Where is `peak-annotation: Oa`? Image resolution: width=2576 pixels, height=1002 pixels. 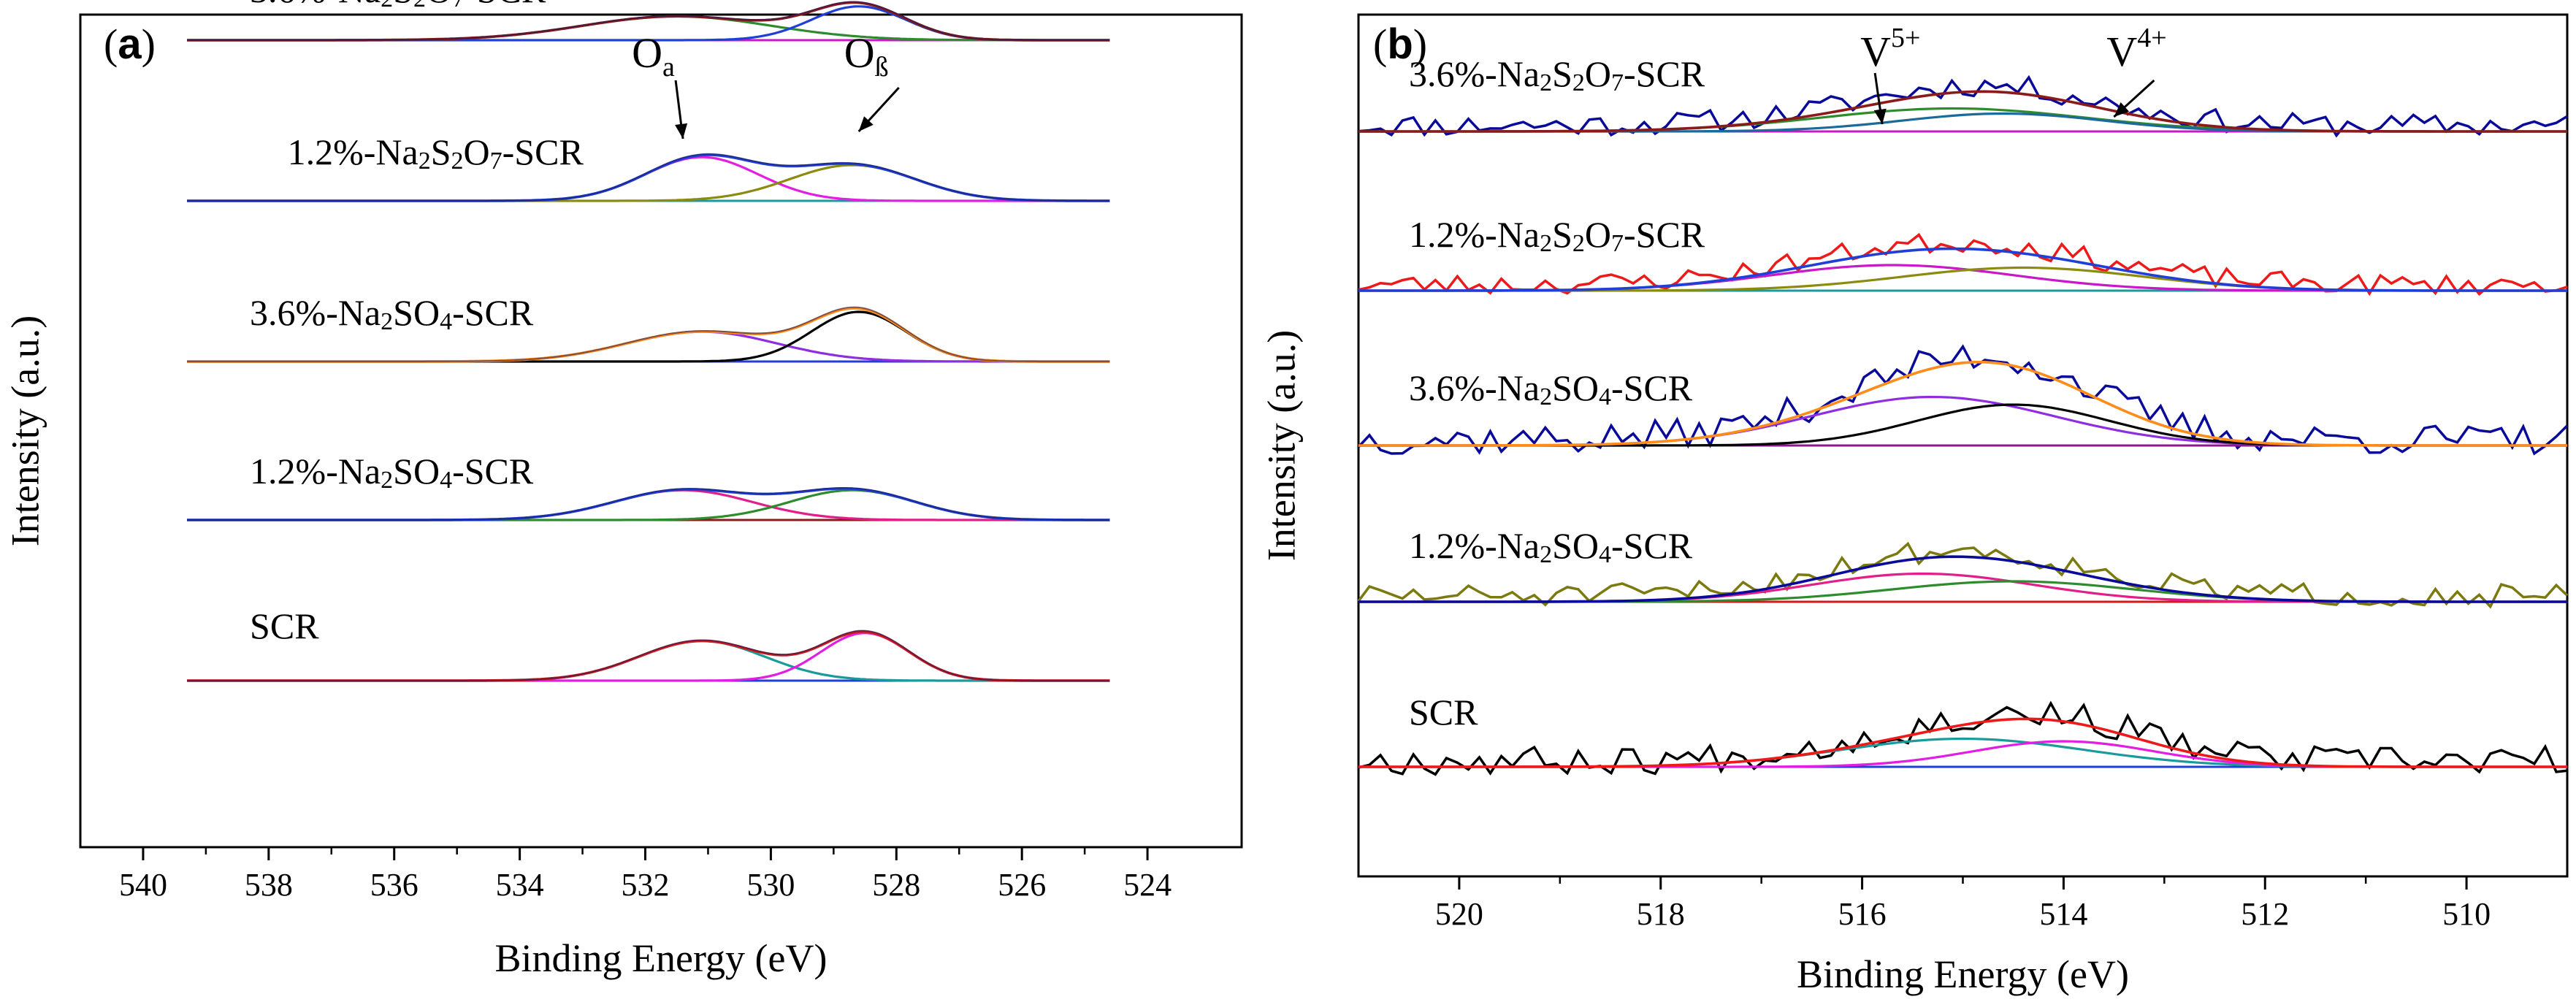 peak-annotation: Oa is located at coordinates (660, 84).